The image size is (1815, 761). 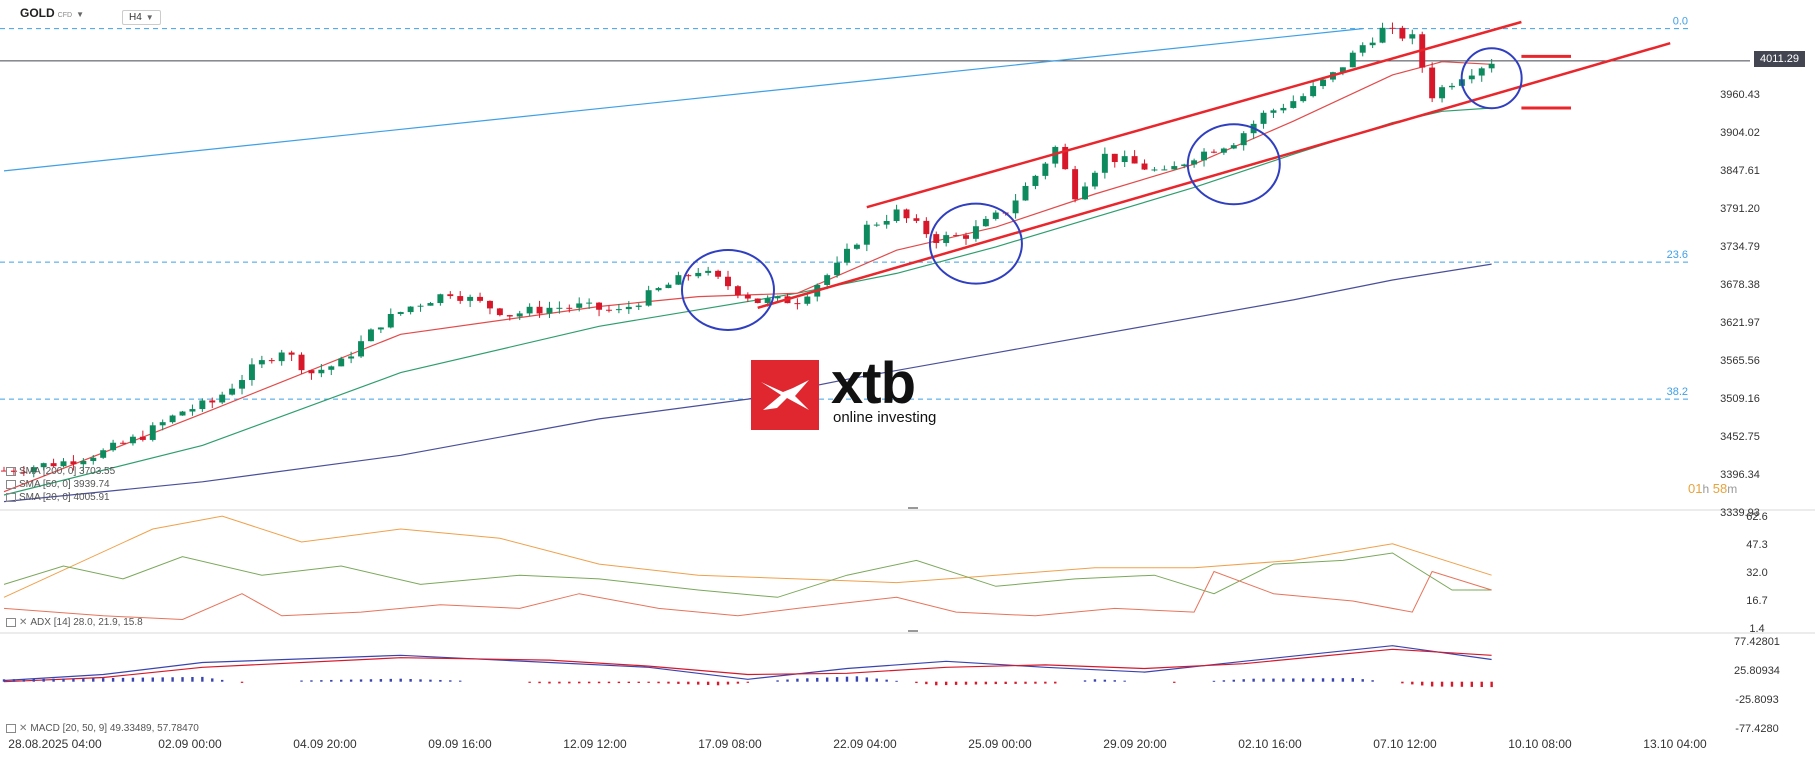 What do you see at coordinates (1740, 247) in the screenshot?
I see `price-axis-label: 3734.79` at bounding box center [1740, 247].